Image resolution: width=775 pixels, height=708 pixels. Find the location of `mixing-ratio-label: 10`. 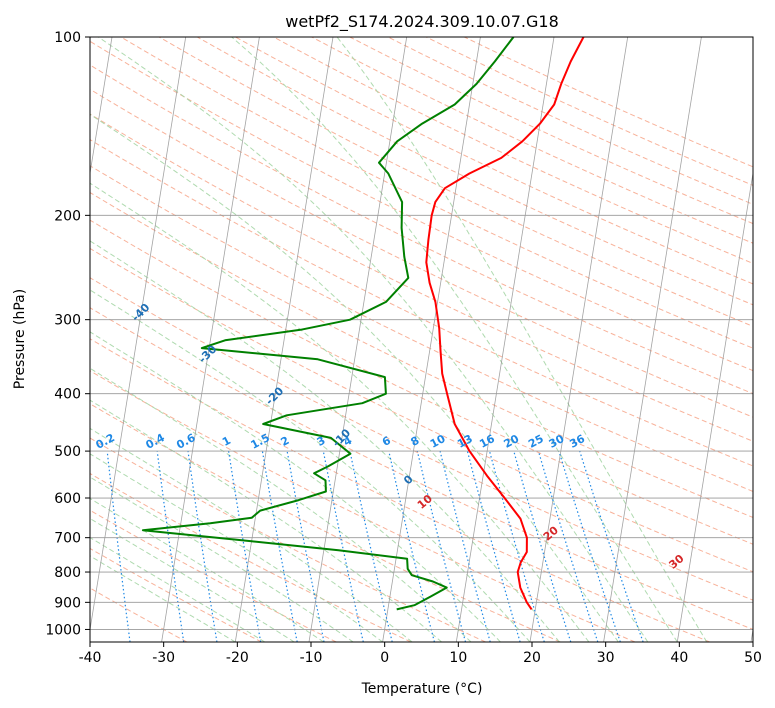

mixing-ratio-label: 10 is located at coordinates (438, 441).